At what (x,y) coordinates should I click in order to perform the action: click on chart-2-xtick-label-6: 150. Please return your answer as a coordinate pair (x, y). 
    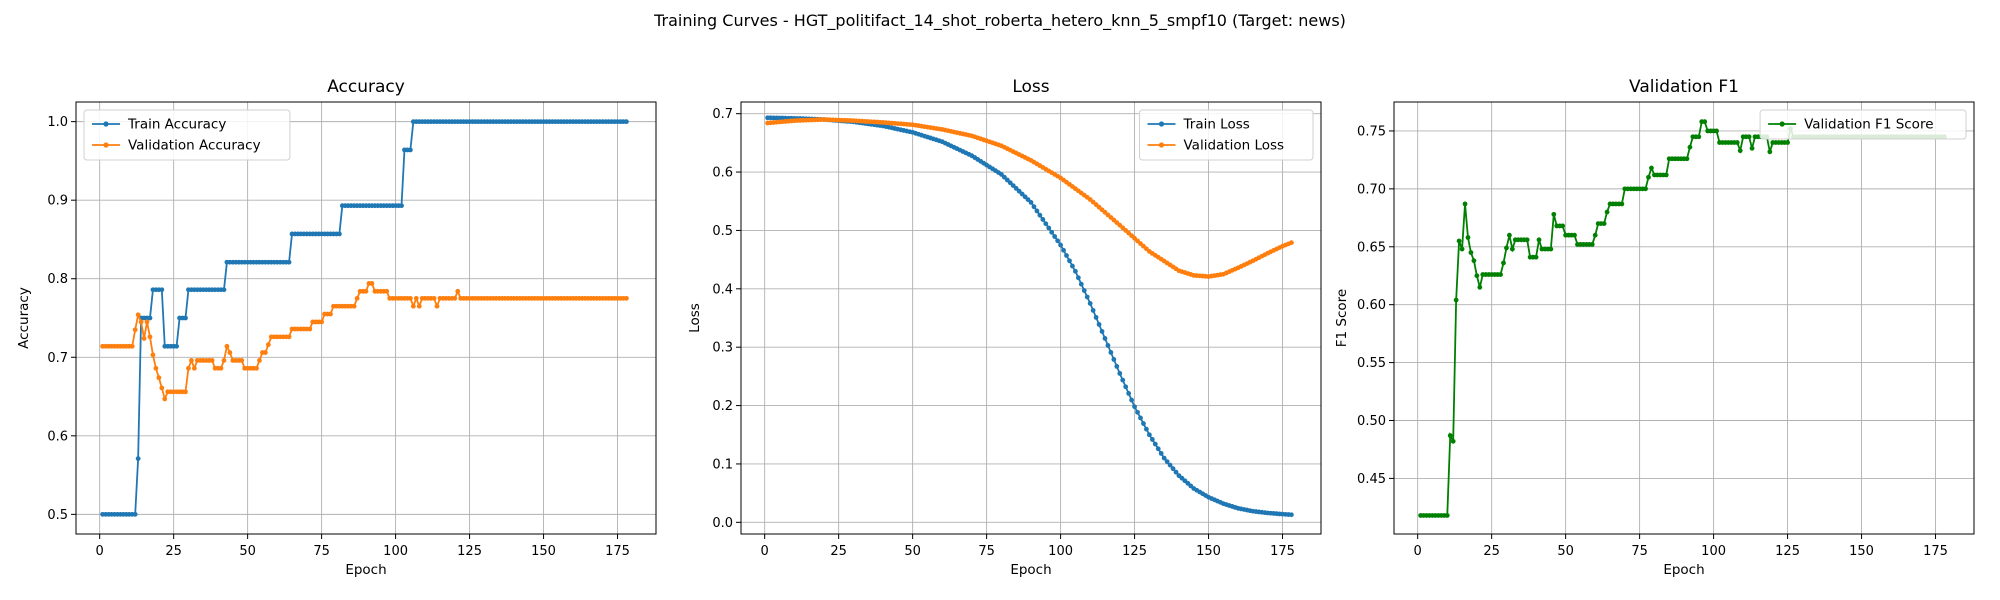
    Looking at the image, I should click on (1861, 551).